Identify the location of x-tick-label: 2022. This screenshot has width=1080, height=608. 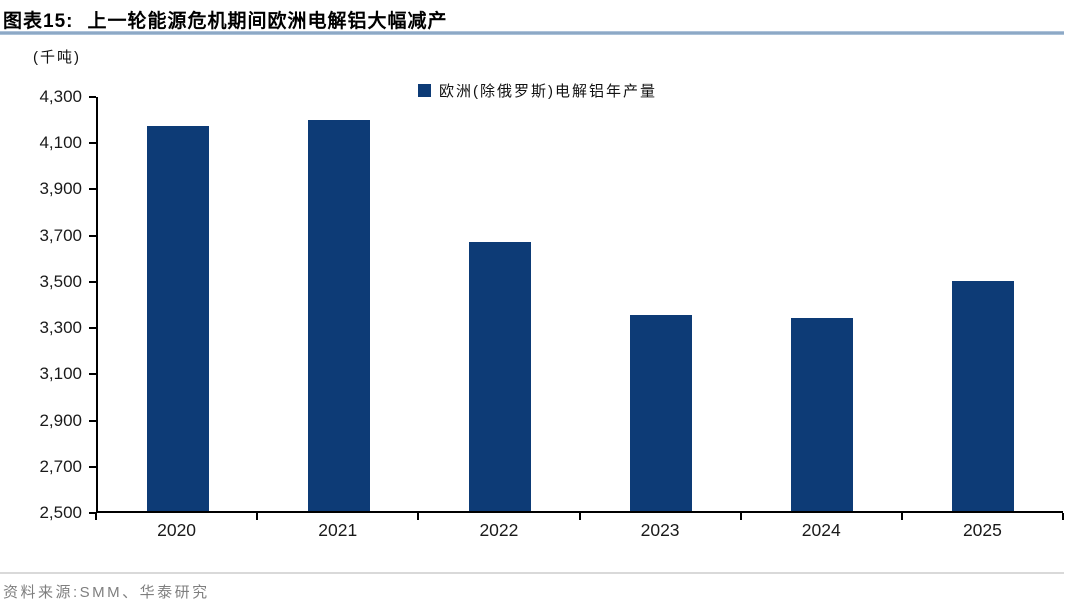
(499, 530).